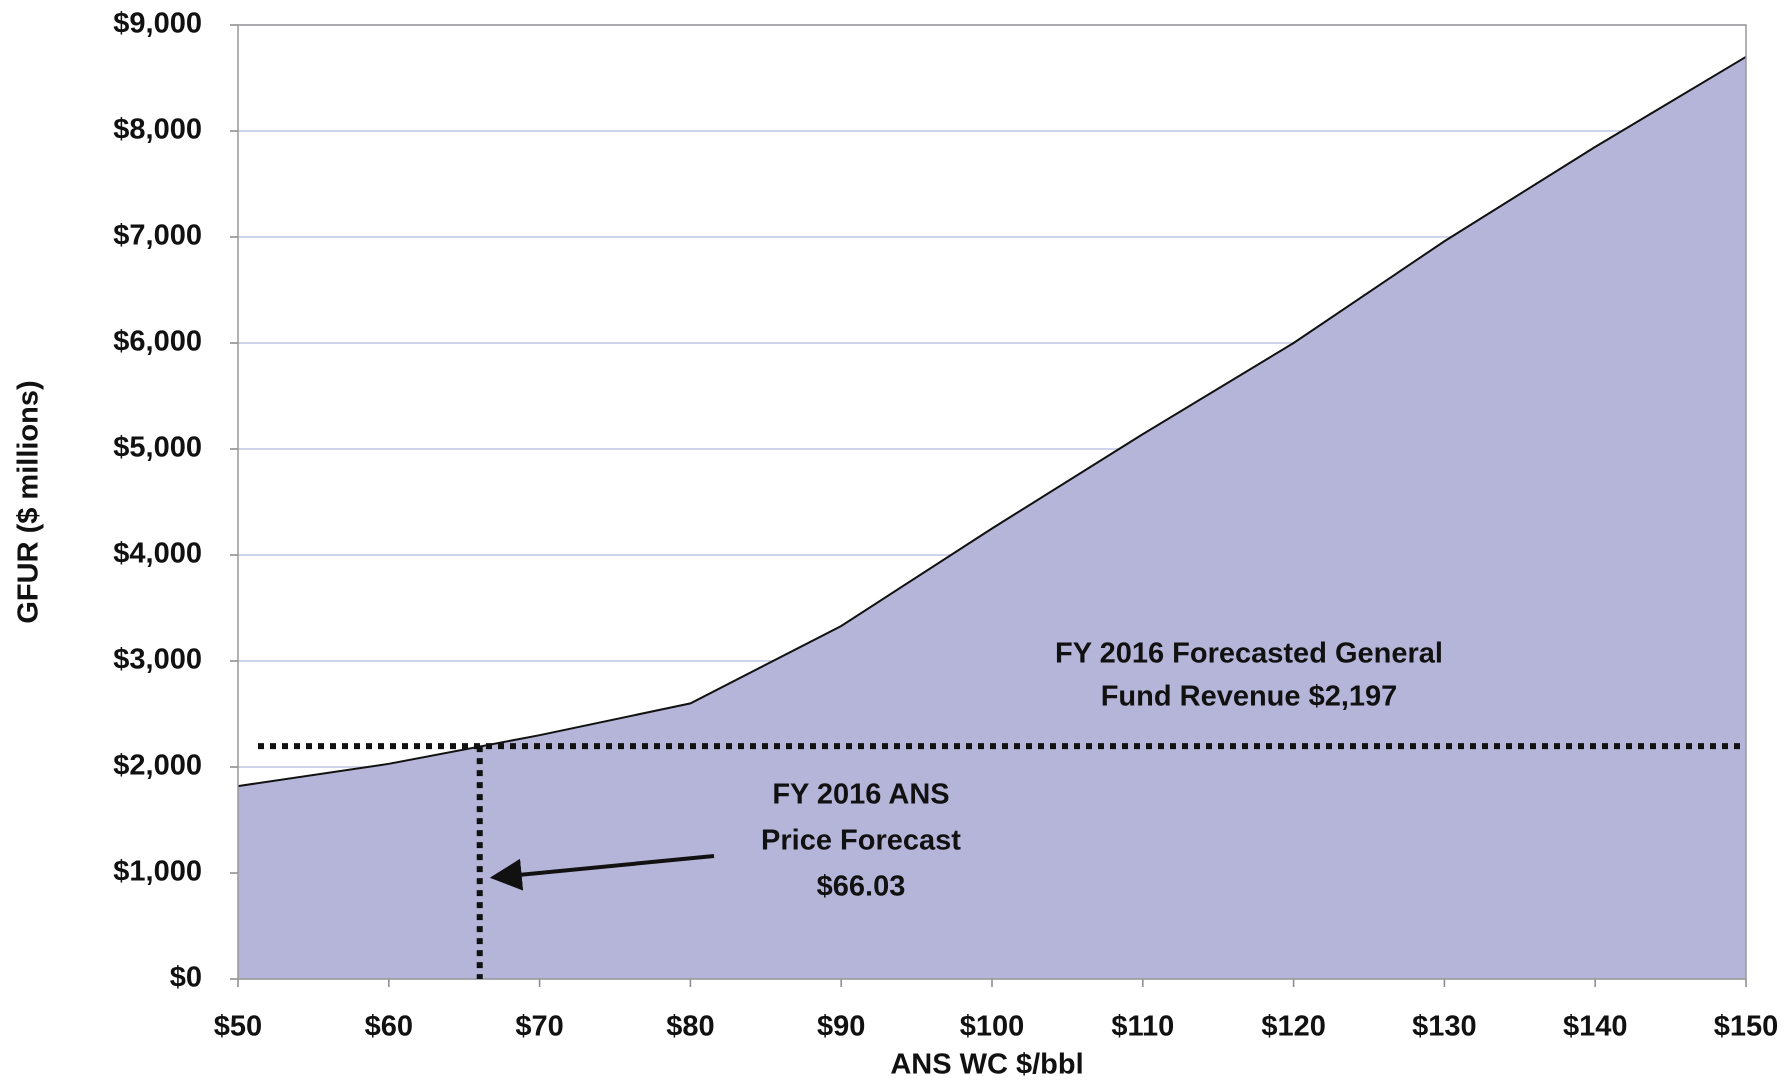  I want to click on y-tick-label: $3,000, so click(157, 660).